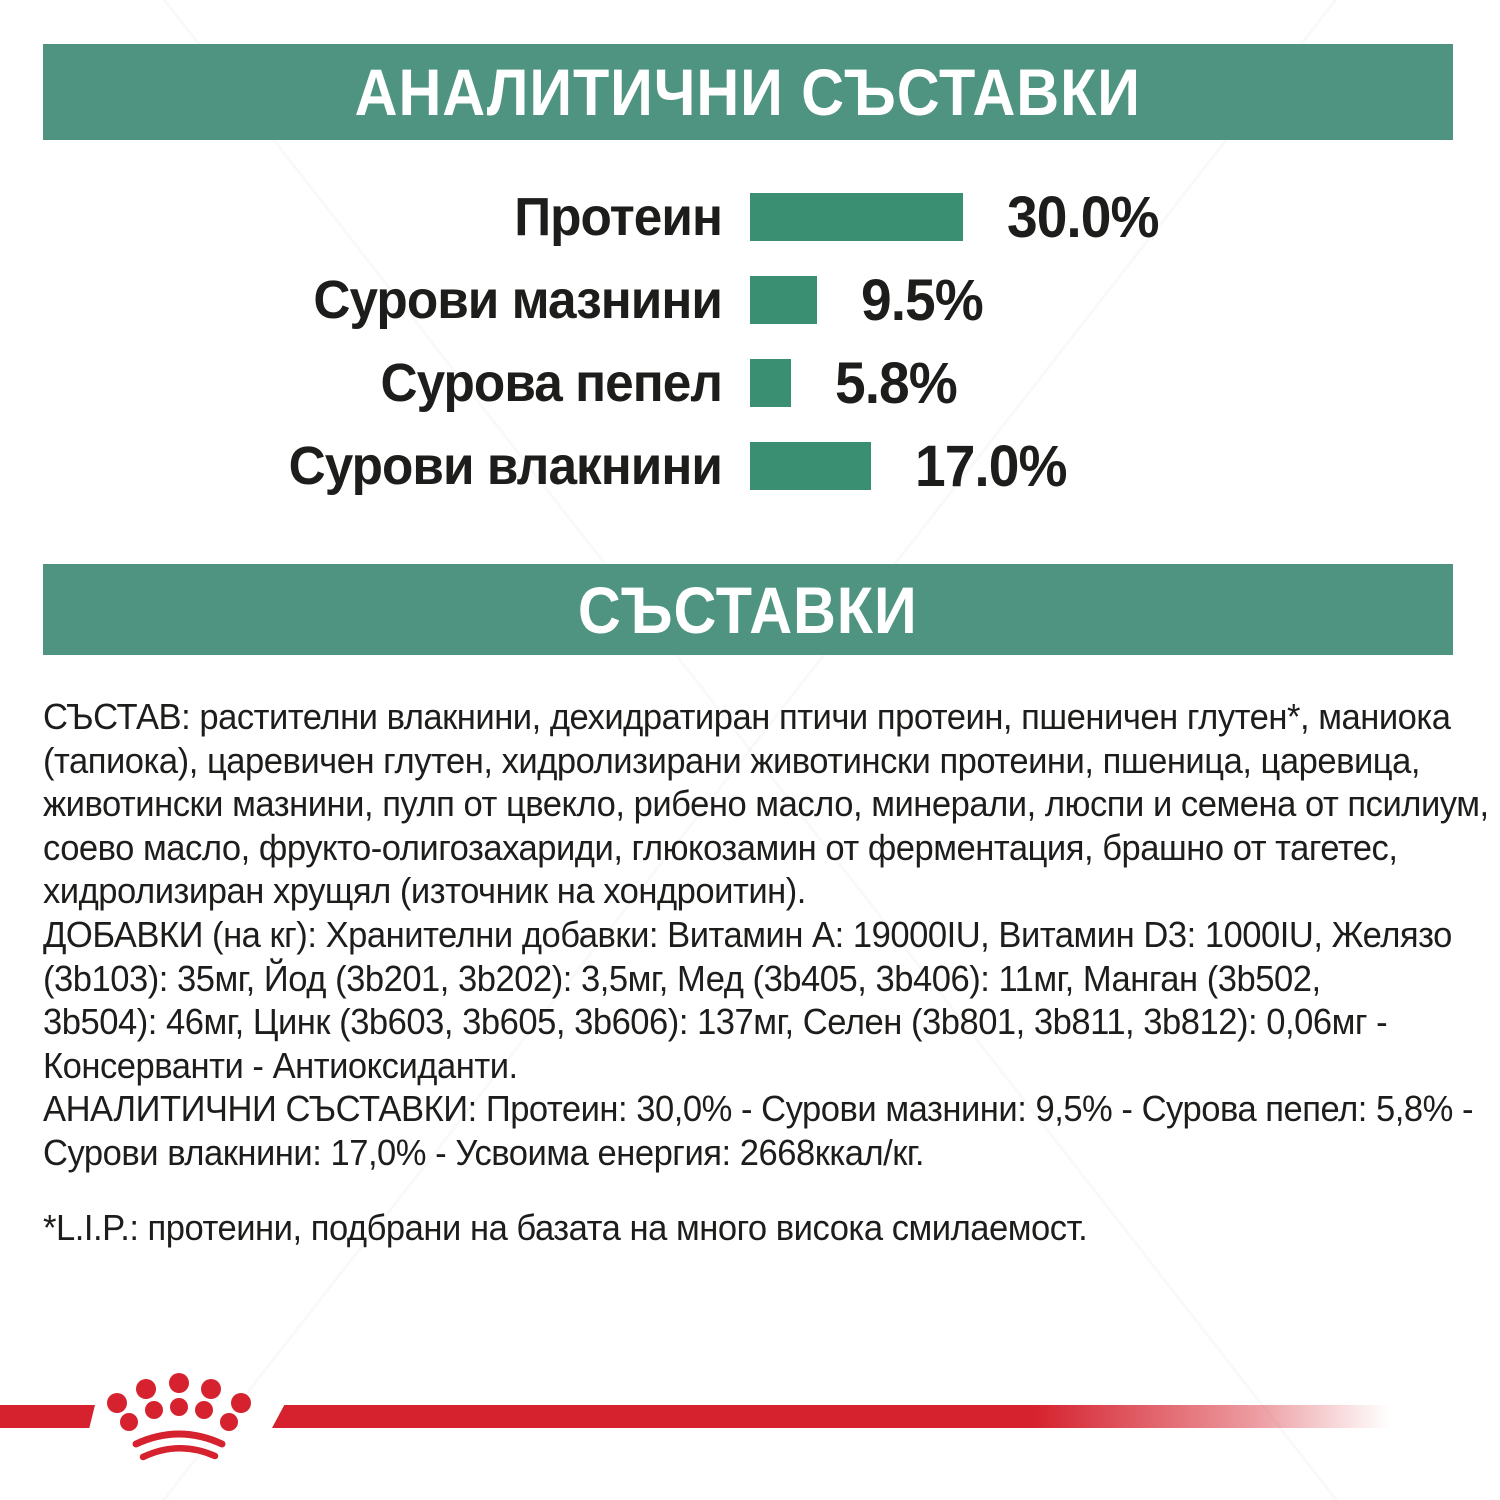  I want to click on constituent-row: Сурови мазнини 9.5%, so click(750, 300).